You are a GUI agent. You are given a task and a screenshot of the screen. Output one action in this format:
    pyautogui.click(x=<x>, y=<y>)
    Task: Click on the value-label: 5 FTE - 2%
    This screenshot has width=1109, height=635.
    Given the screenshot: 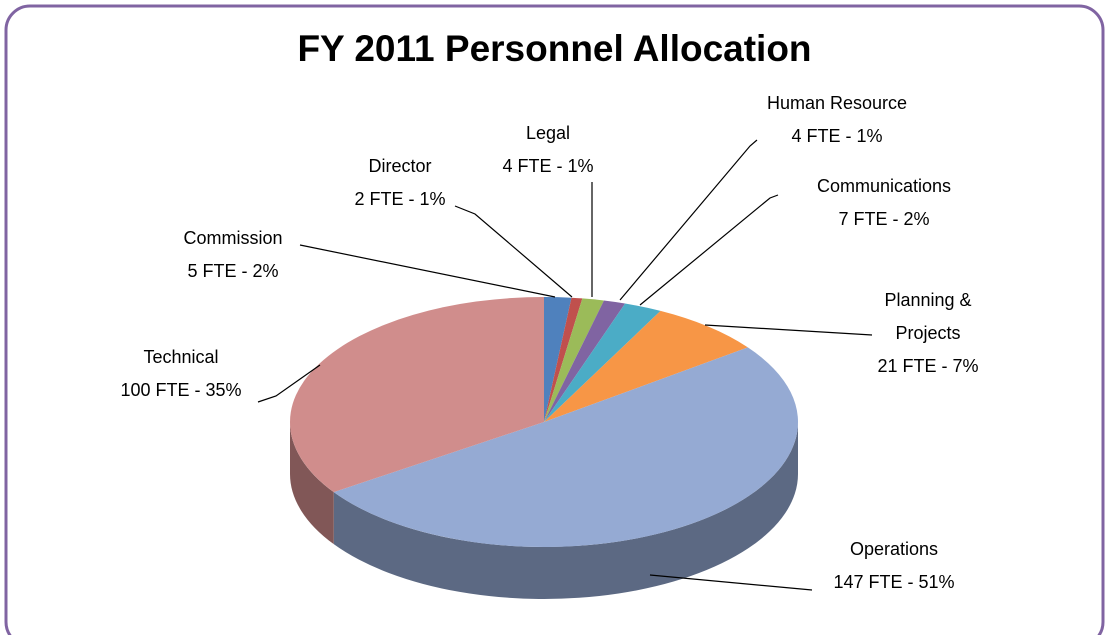 What is the action you would take?
    pyautogui.click(x=233, y=271)
    